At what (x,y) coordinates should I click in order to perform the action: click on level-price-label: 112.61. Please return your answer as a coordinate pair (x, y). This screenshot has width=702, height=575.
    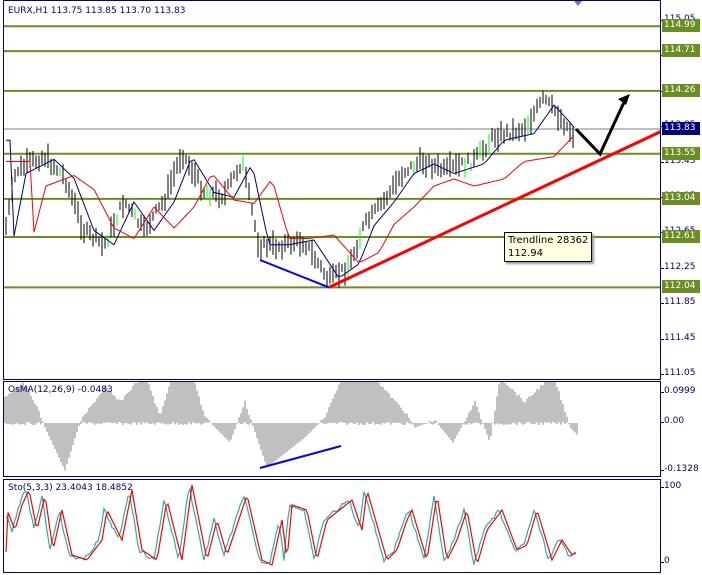
    Looking at the image, I should click on (681, 236).